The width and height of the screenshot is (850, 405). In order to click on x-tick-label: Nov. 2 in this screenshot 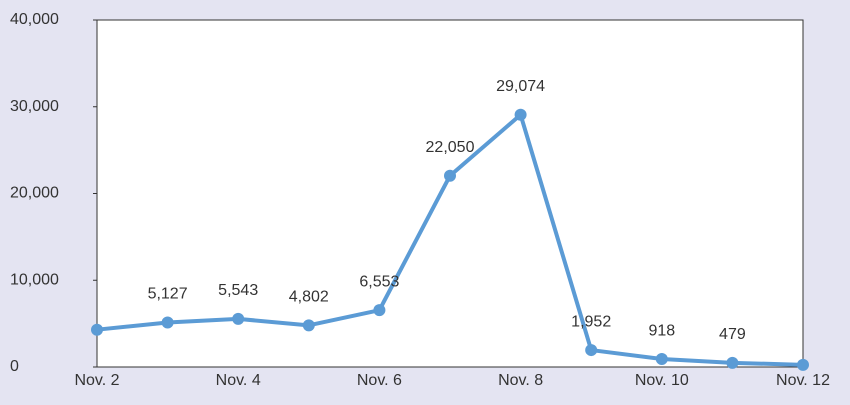, I will do `click(96, 380)`.